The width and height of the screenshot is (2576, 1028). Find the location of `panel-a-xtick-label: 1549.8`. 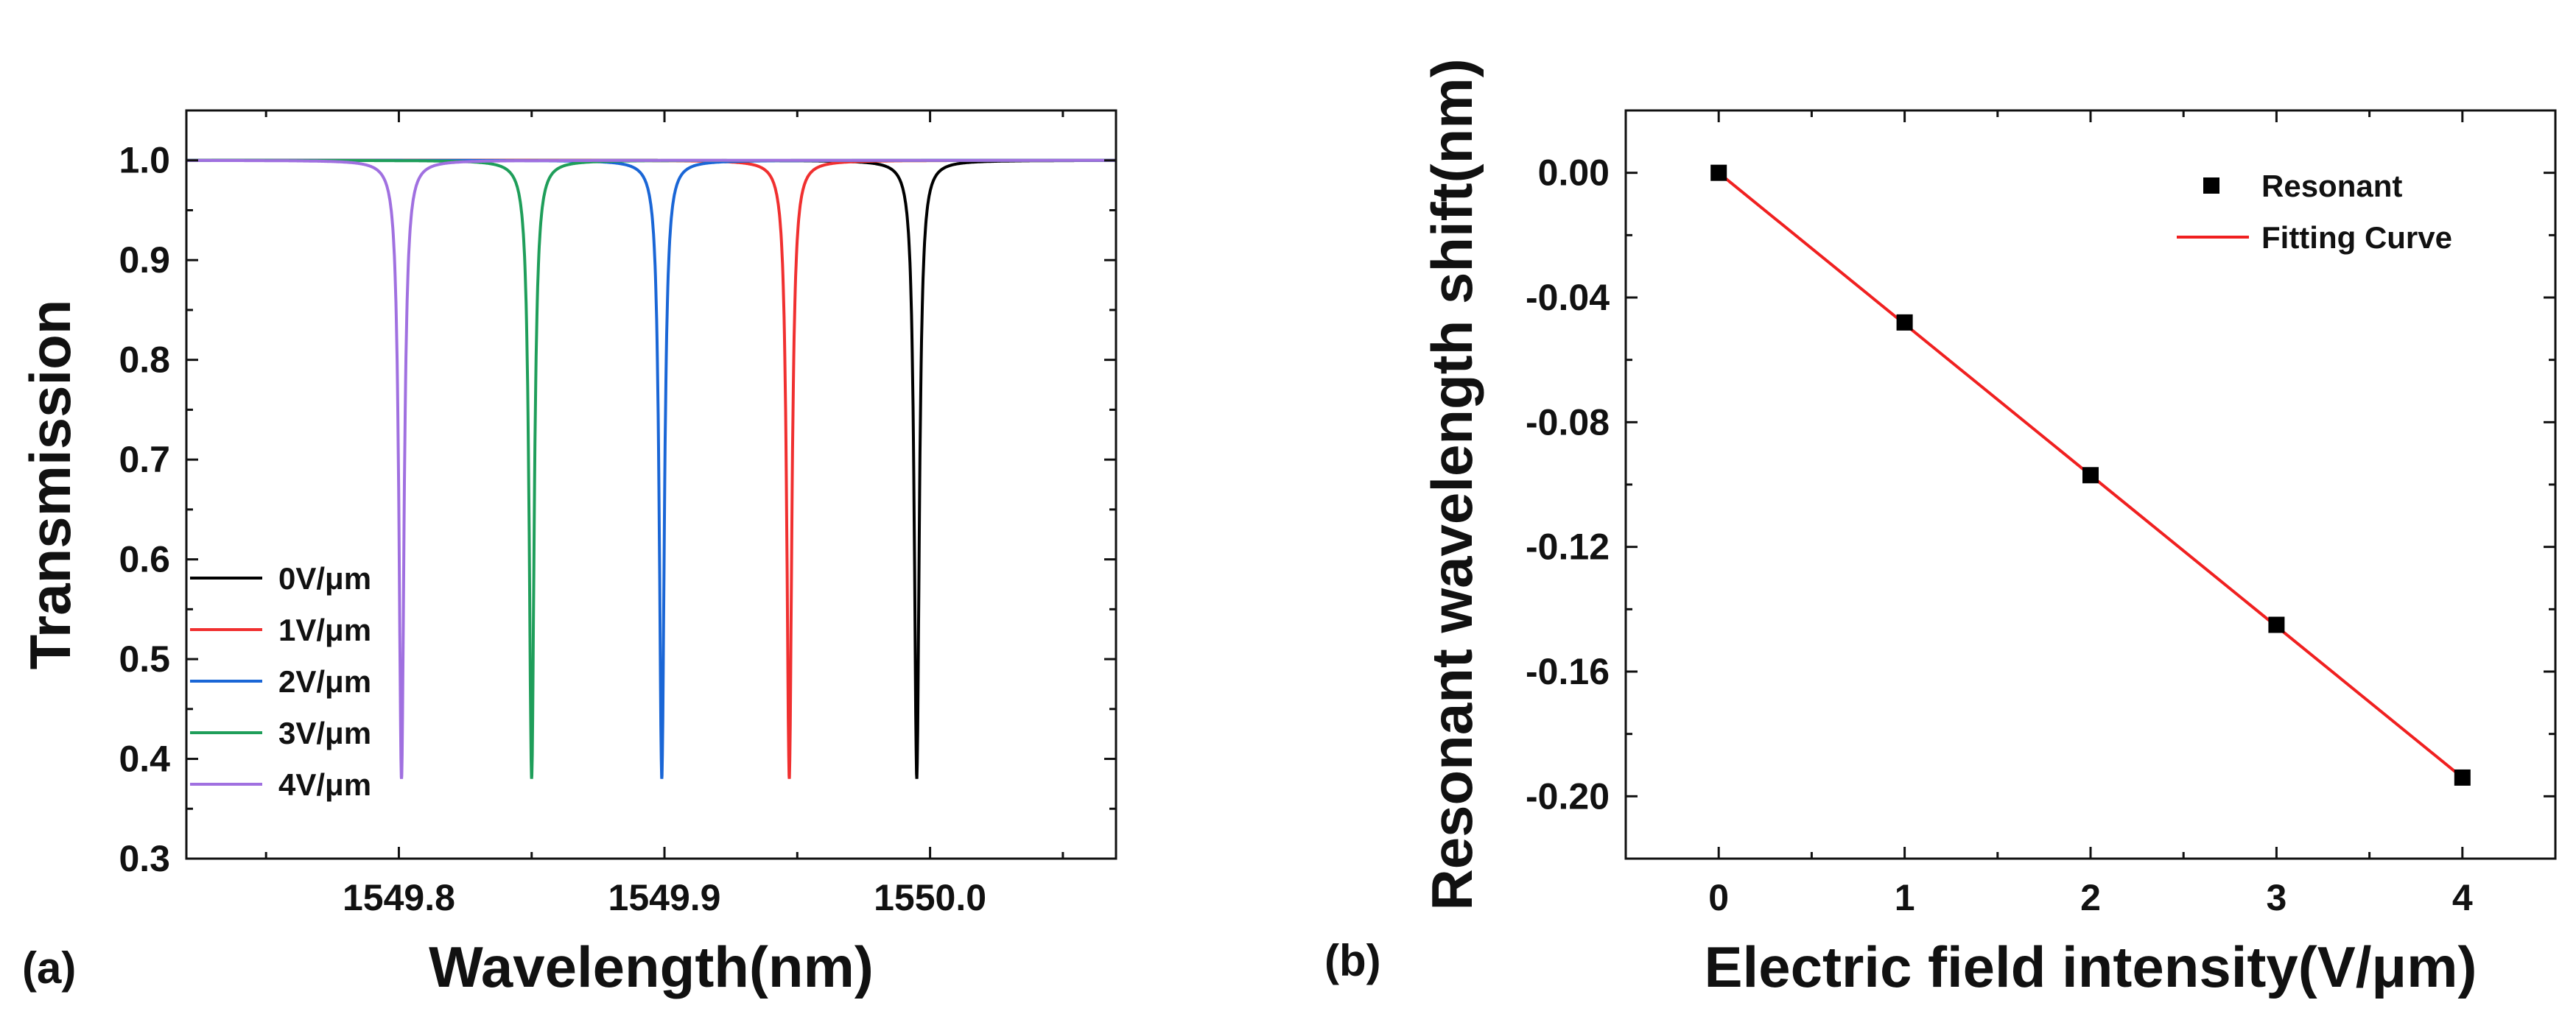

panel-a-xtick-label: 1549.8 is located at coordinates (399, 897).